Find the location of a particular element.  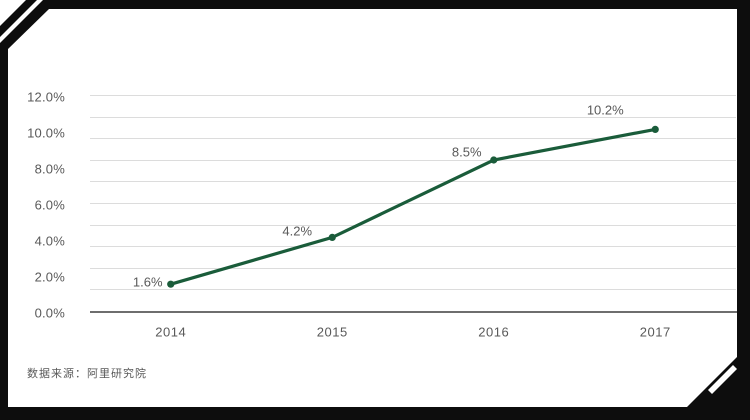

source-note: 数据来源：阿里研究院 is located at coordinates (87, 374).